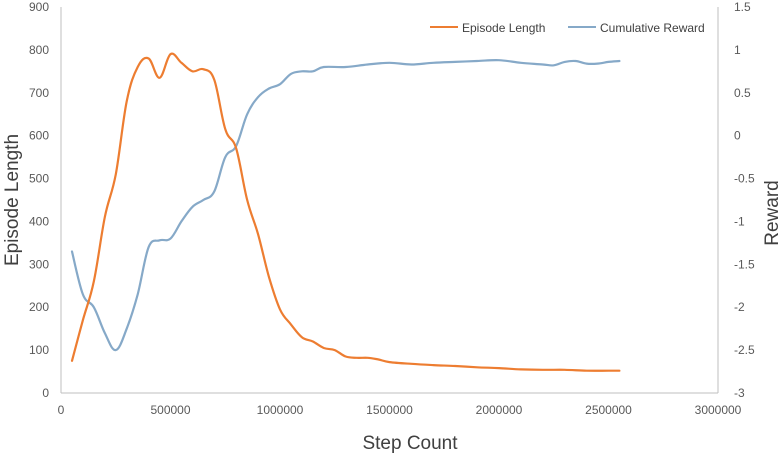  Describe the element at coordinates (39, 307) in the screenshot. I see `y-left-tick-label: 200` at that location.